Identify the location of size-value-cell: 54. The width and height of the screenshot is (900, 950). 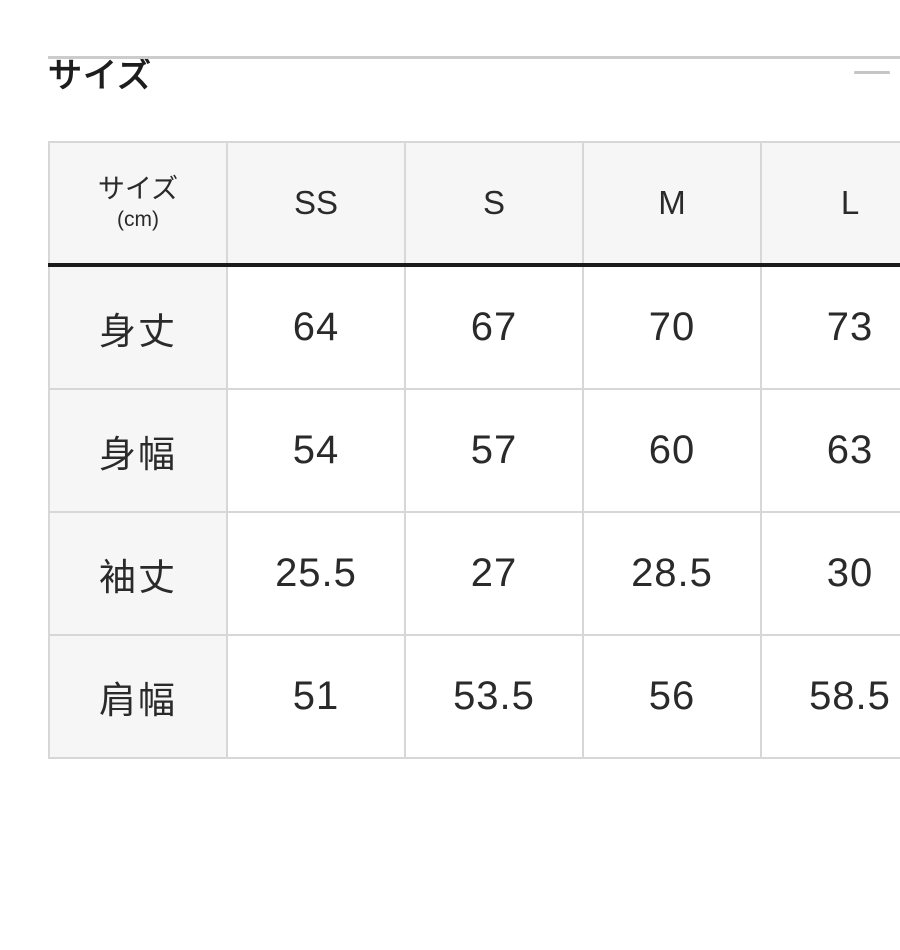
(316, 450).